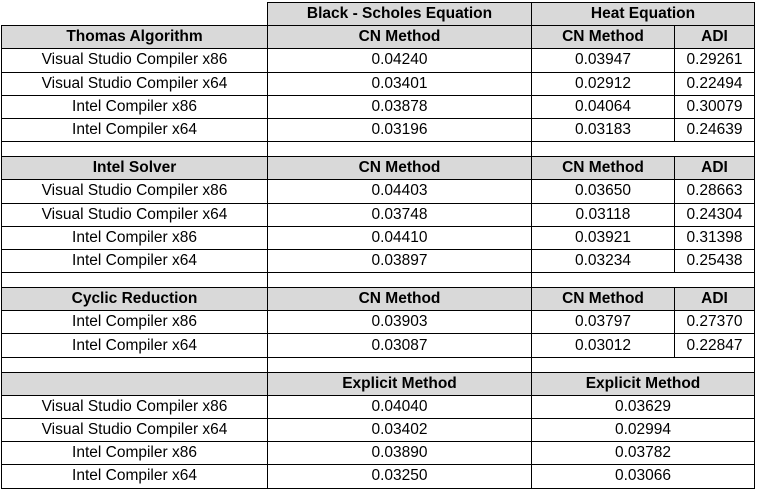 The image size is (757, 501). What do you see at coordinates (714, 191) in the screenshot?
I see `value-cell: 0.28663` at bounding box center [714, 191].